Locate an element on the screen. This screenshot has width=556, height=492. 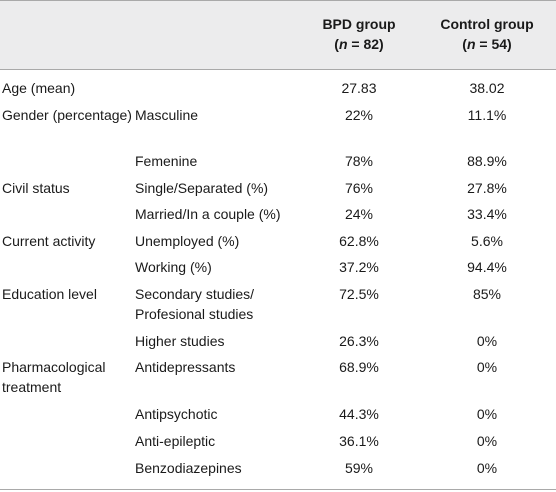
row-subcategory: Higher studies is located at coordinates (180, 341).